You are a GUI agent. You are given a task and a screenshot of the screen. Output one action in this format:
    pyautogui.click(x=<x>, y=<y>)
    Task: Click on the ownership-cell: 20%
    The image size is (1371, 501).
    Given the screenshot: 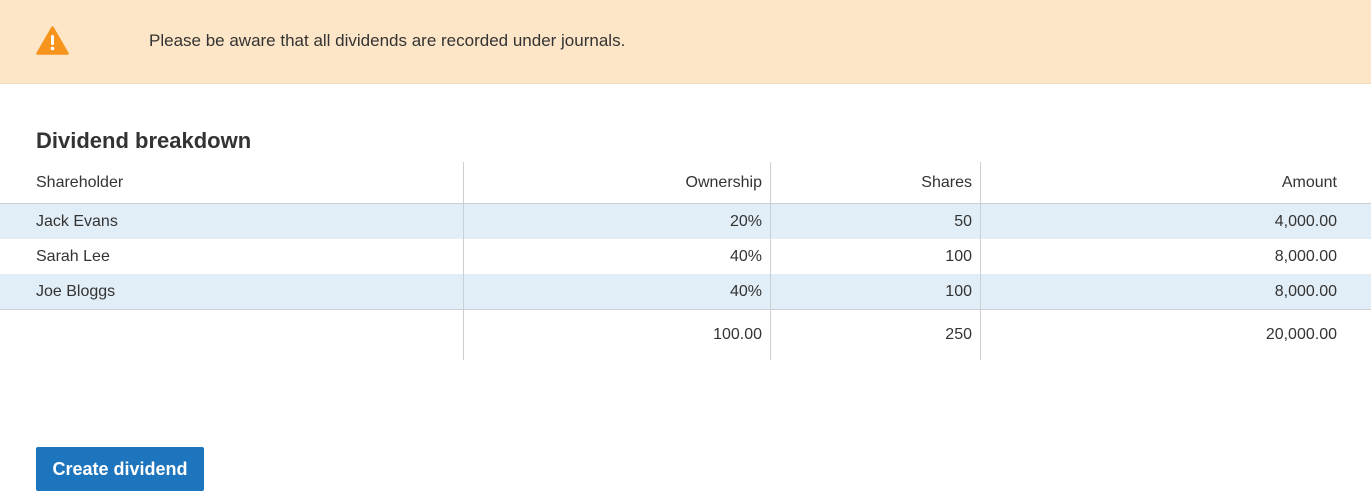 What is the action you would take?
    pyautogui.click(x=745, y=221)
    